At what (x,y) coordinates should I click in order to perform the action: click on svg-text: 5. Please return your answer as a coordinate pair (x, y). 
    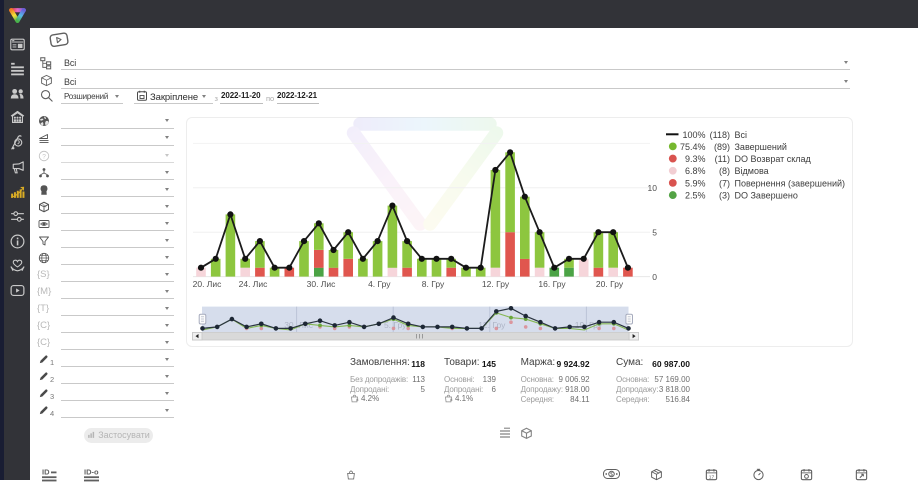
    Looking at the image, I should click on (654, 233).